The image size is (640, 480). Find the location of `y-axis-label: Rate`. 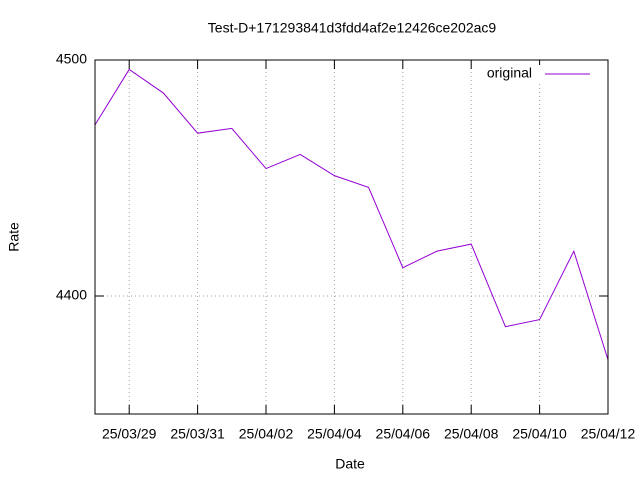

y-axis-label: Rate is located at coordinates (14, 237).